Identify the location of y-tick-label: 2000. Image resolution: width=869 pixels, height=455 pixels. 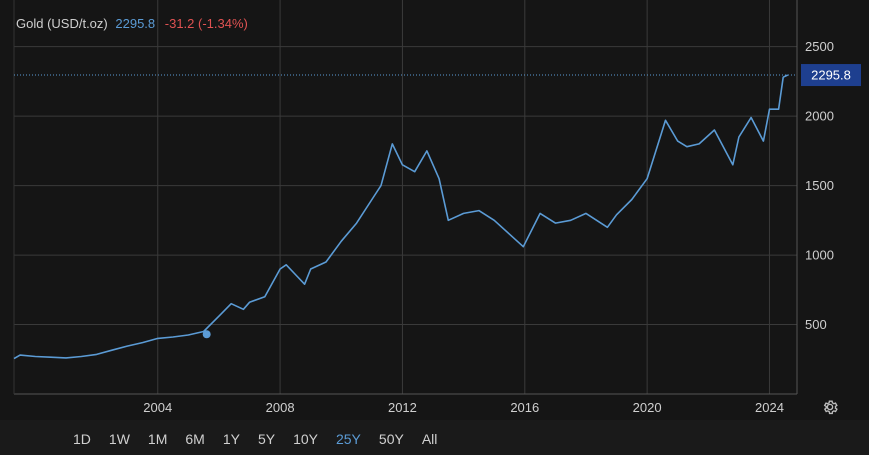
(819, 116).